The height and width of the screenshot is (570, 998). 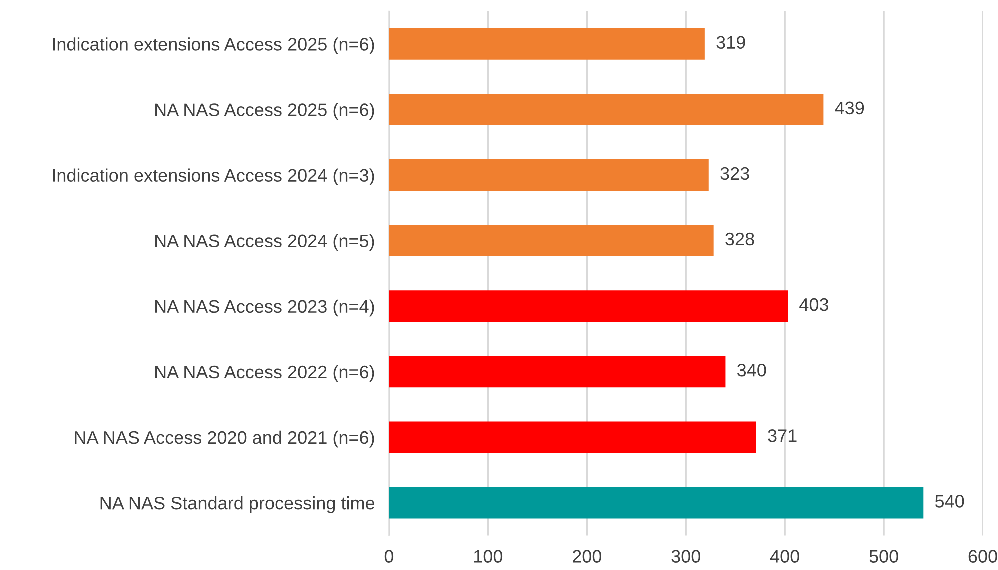 What do you see at coordinates (949, 501) in the screenshot?
I see `data-label: 540` at bounding box center [949, 501].